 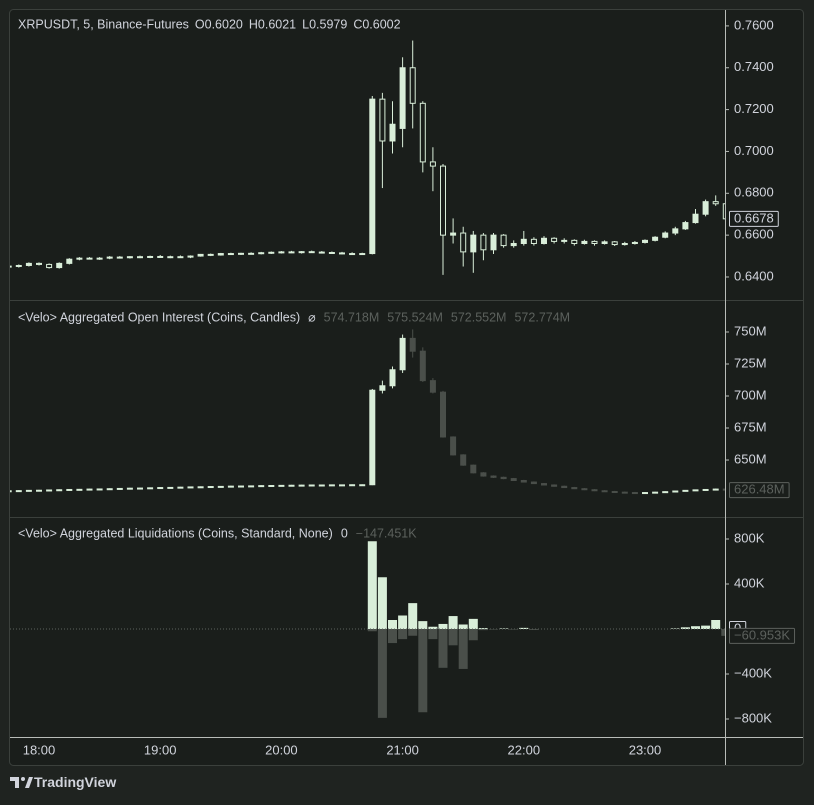 What do you see at coordinates (749, 582) in the screenshot?
I see `y-tick-label: 400K` at bounding box center [749, 582].